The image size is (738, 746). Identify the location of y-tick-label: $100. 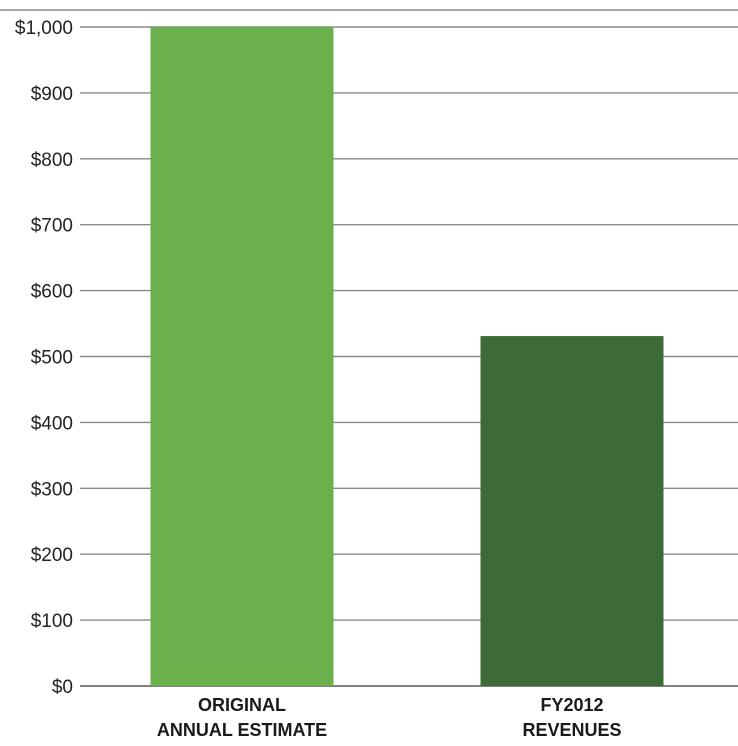
(52, 621).